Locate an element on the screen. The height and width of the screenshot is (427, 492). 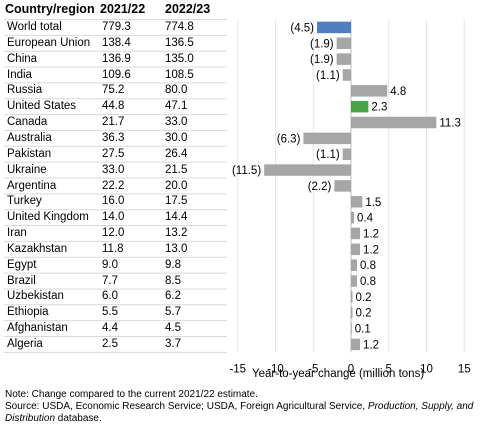
value-2022-23-india: 108.5 is located at coordinates (179, 74).